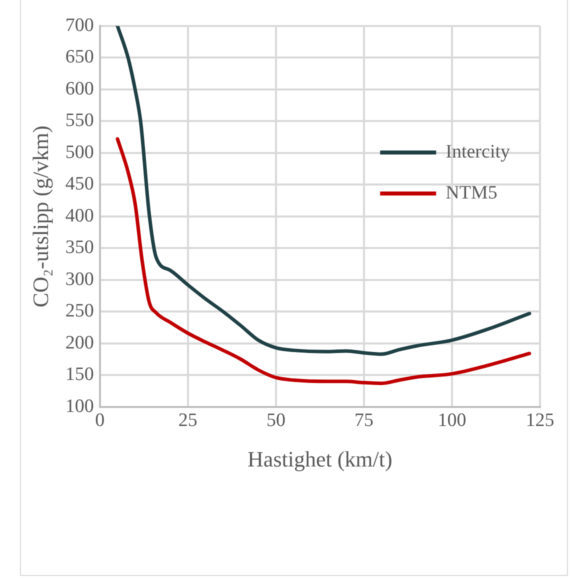 The height and width of the screenshot is (578, 570). I want to click on x-tick-label: 100, so click(452, 421).